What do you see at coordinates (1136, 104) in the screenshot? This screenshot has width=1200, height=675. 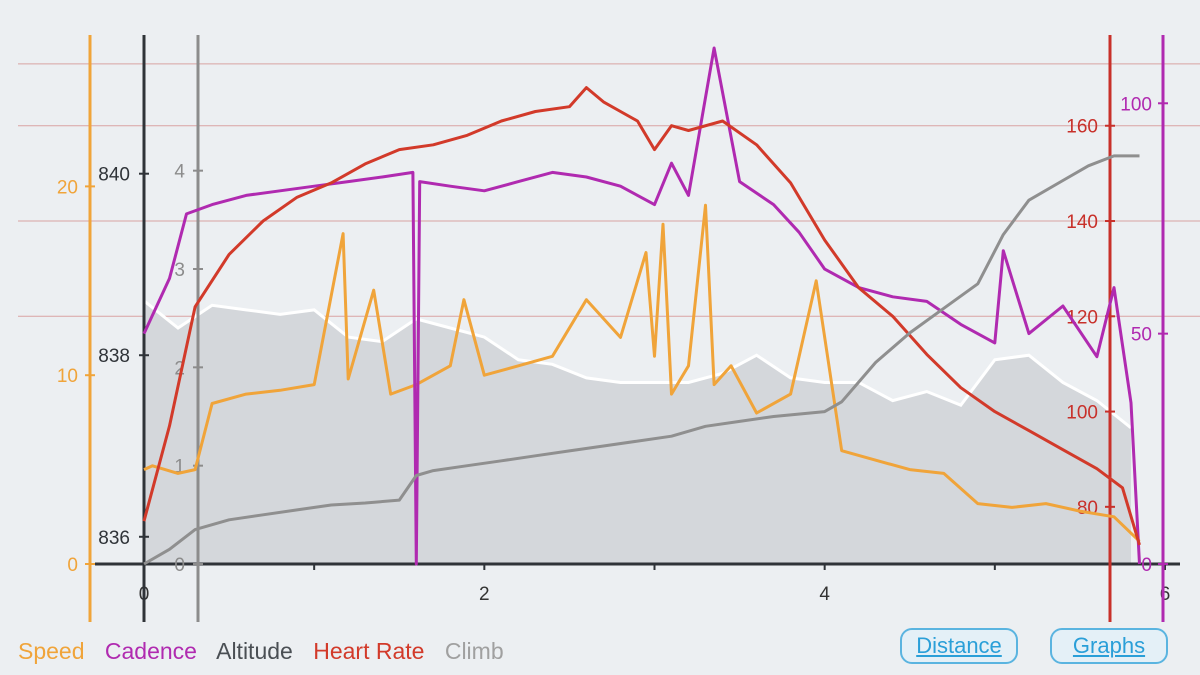 I see `cadence-tick-label: 100` at bounding box center [1136, 104].